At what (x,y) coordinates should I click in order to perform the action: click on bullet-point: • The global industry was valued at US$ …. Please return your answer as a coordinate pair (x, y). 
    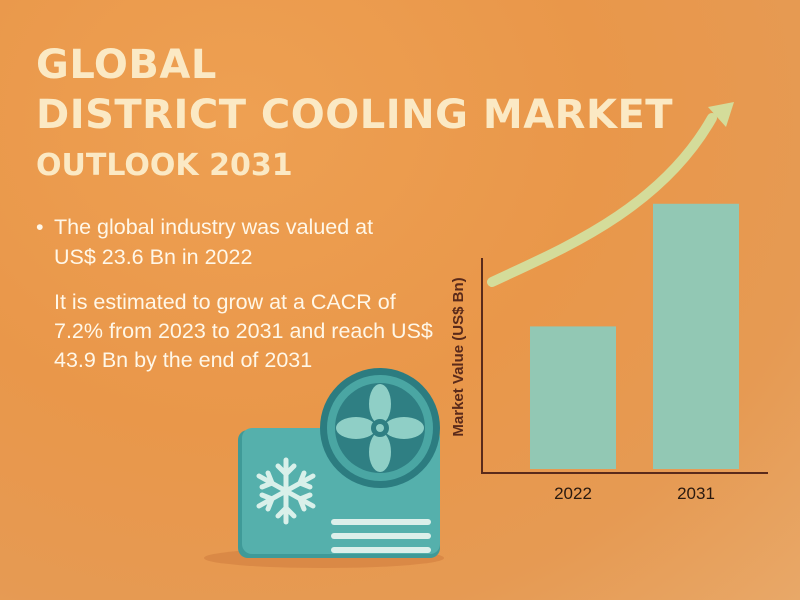
    Looking at the image, I should click on (226, 242).